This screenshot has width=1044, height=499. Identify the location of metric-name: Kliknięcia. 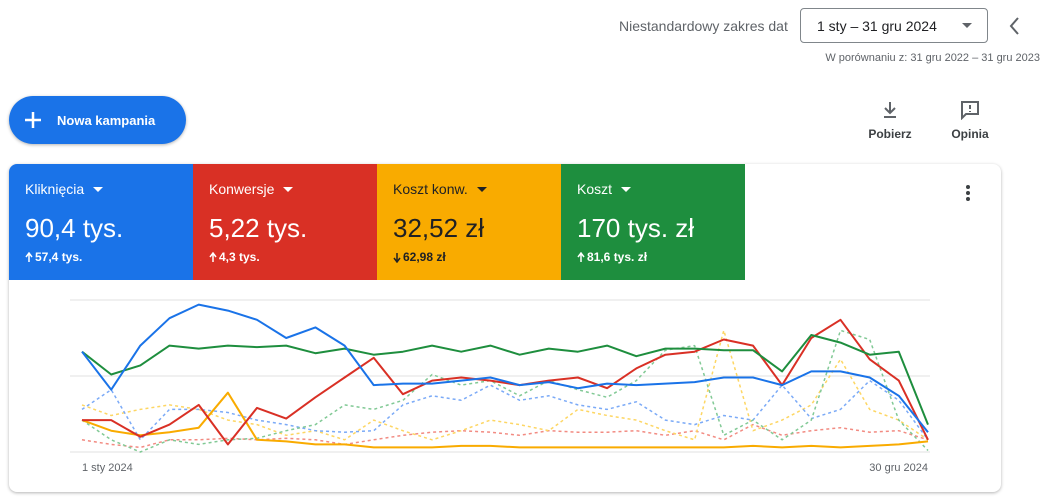
(64, 189).